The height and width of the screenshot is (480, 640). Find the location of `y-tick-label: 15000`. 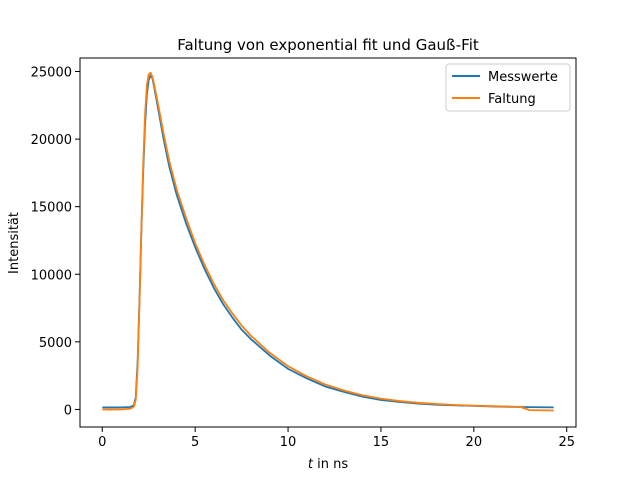

y-tick-label: 15000 is located at coordinates (51, 208).